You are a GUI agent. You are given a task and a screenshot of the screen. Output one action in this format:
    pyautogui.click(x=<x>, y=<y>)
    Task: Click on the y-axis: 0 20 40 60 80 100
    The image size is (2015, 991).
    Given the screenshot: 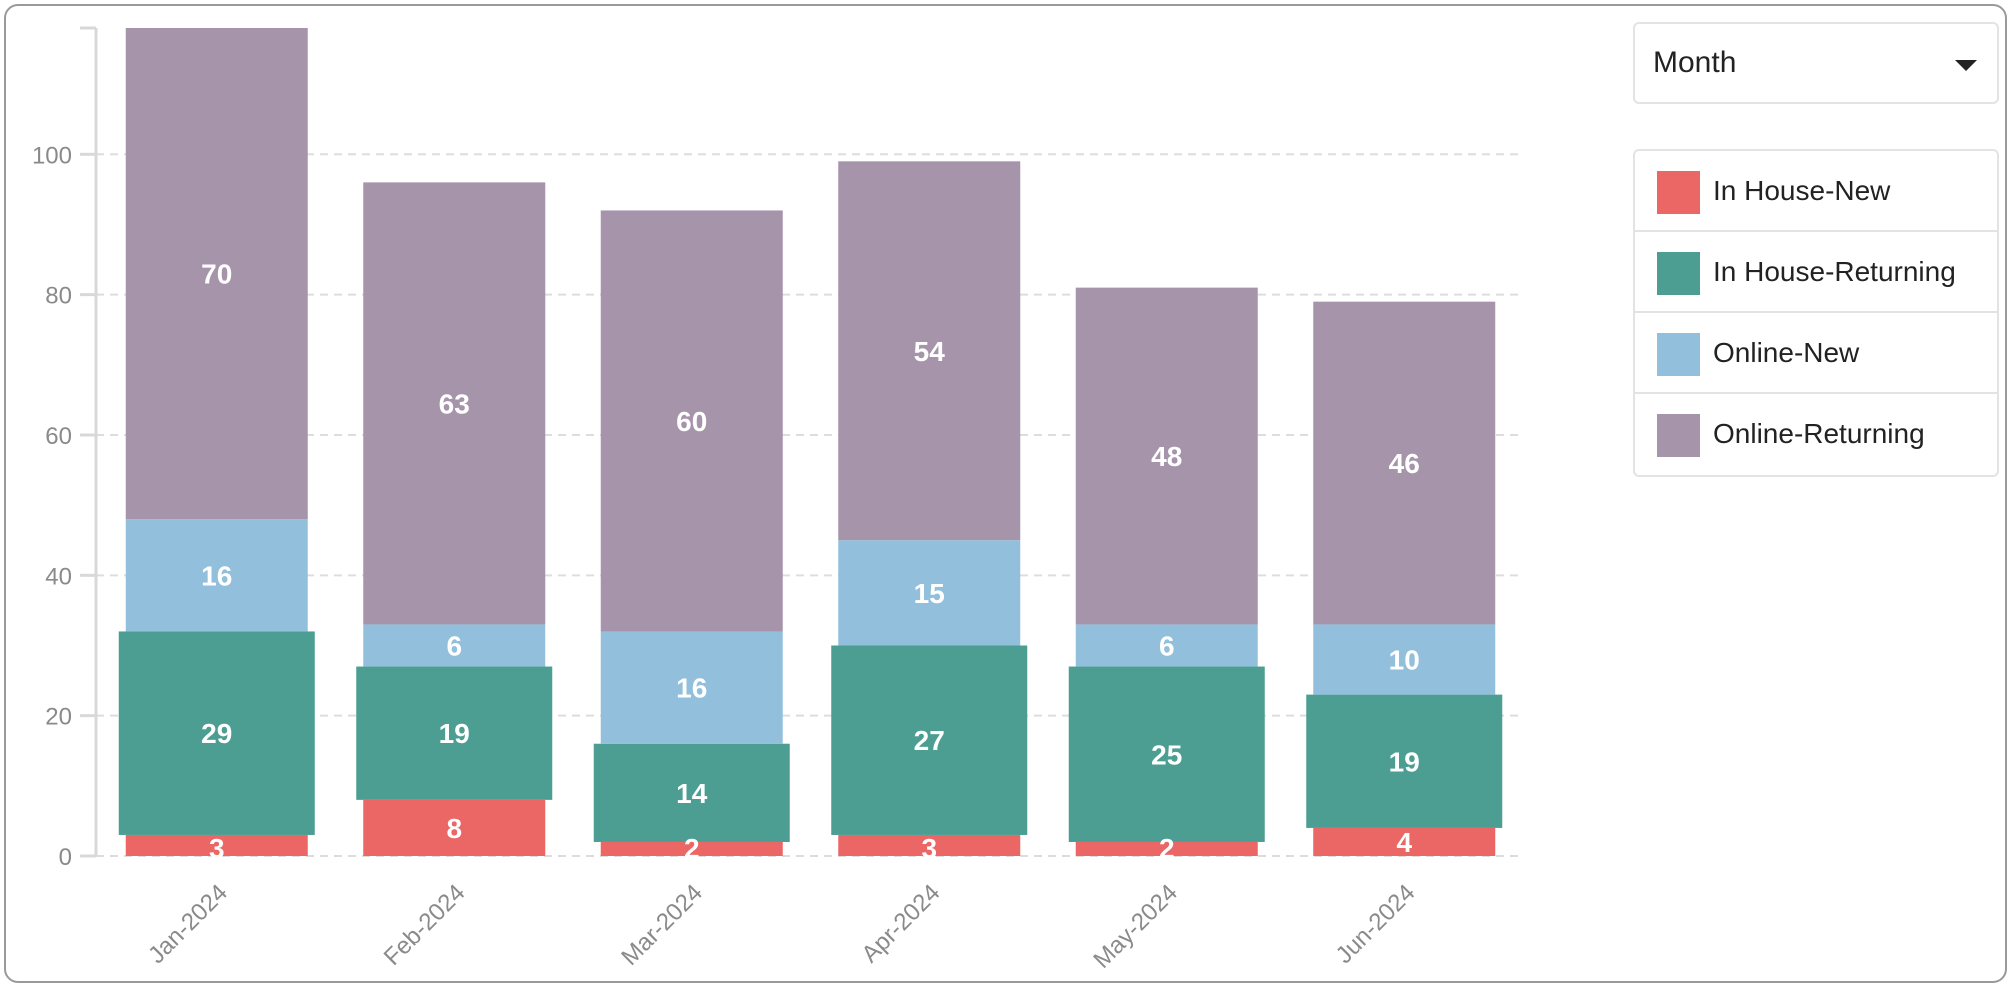 What is the action you would take?
    pyautogui.click(x=65, y=448)
    